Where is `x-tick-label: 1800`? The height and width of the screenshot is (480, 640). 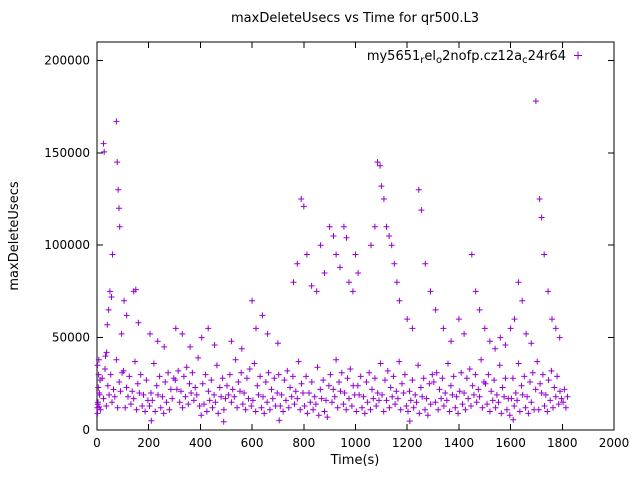 x-tick-label: 1800 is located at coordinates (562, 443).